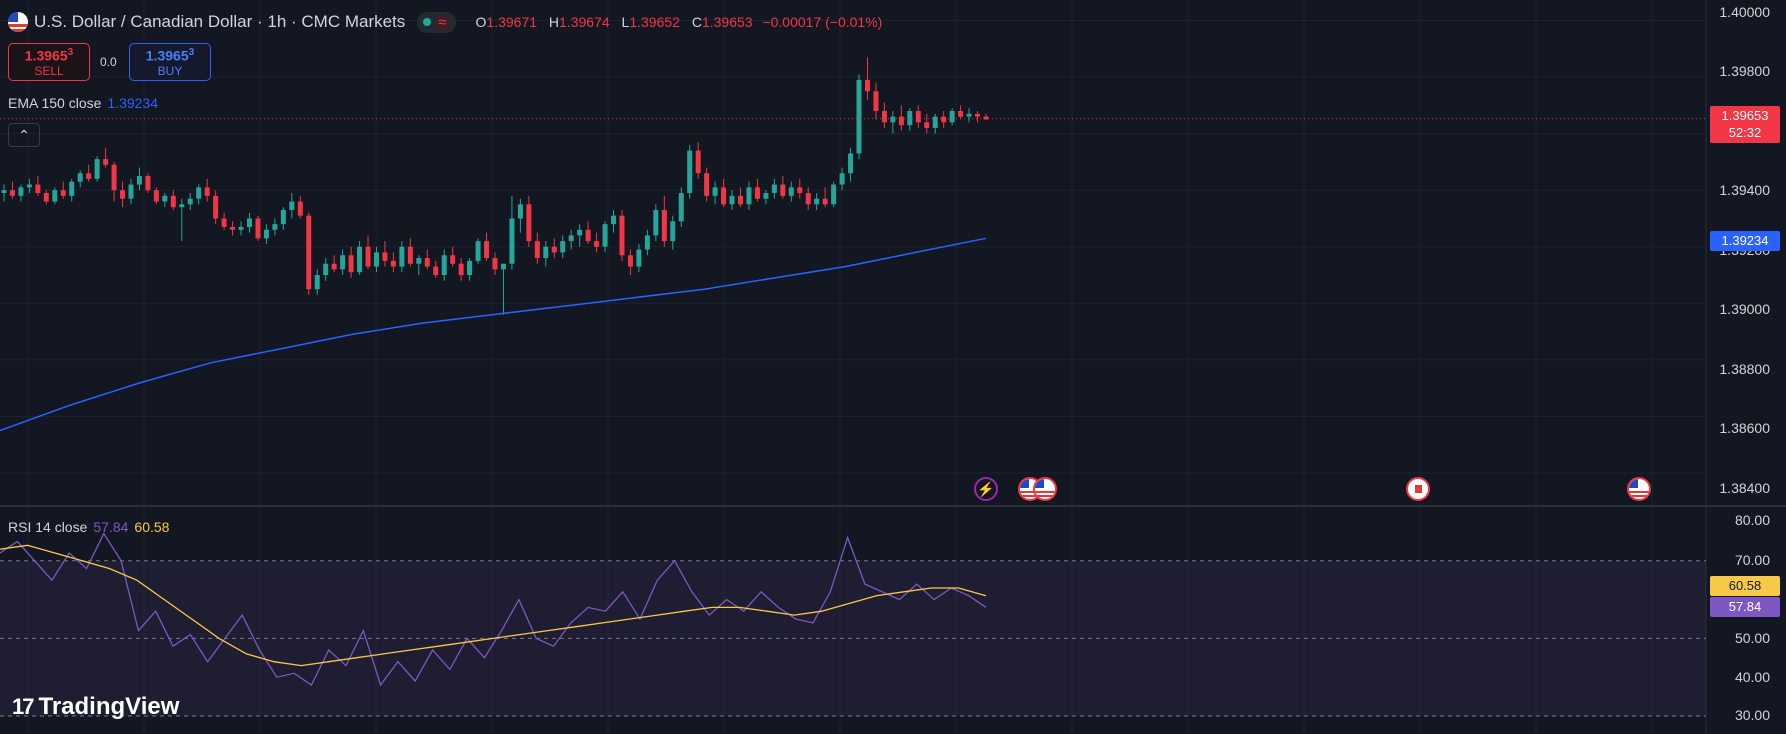  I want to click on rsi-axis-label: 30.00, so click(1752, 715).